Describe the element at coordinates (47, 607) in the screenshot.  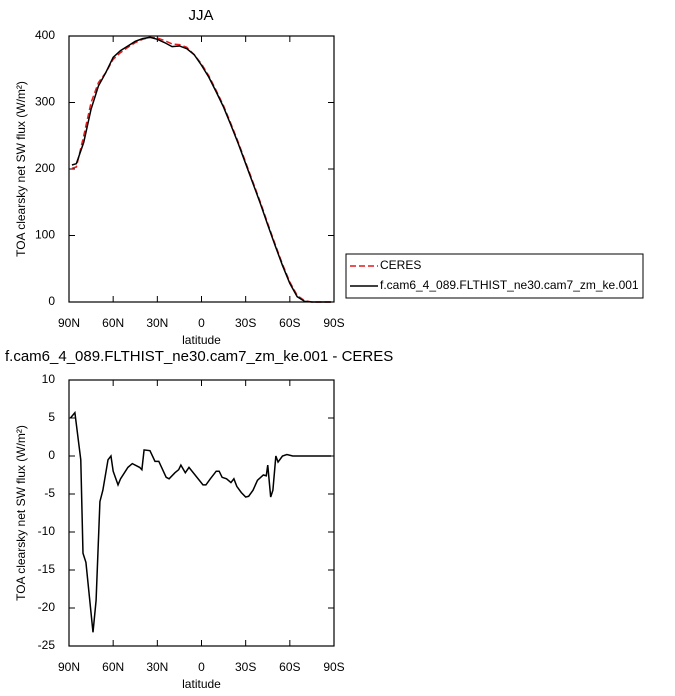
I see `y-tick-label: -20` at that location.